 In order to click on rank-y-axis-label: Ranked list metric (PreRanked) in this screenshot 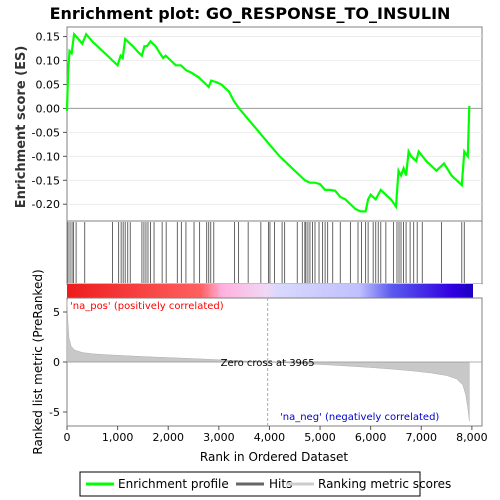, I will do `click(38, 361)`.